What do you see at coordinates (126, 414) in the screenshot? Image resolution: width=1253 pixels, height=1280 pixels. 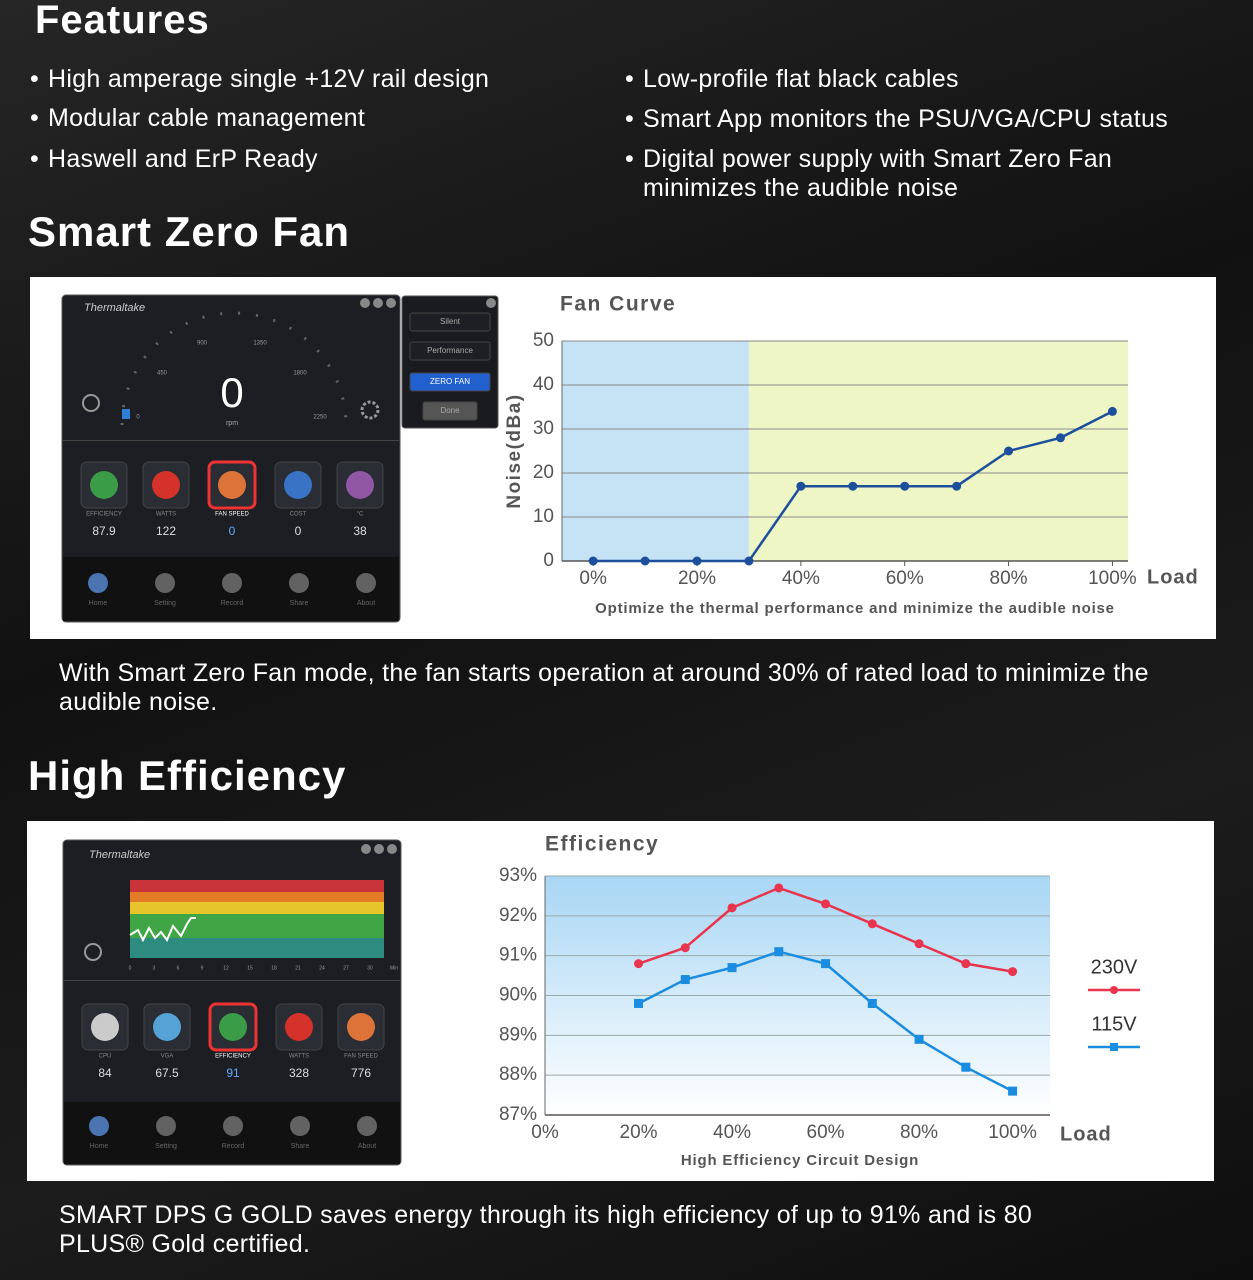 I see `gauge-level` at bounding box center [126, 414].